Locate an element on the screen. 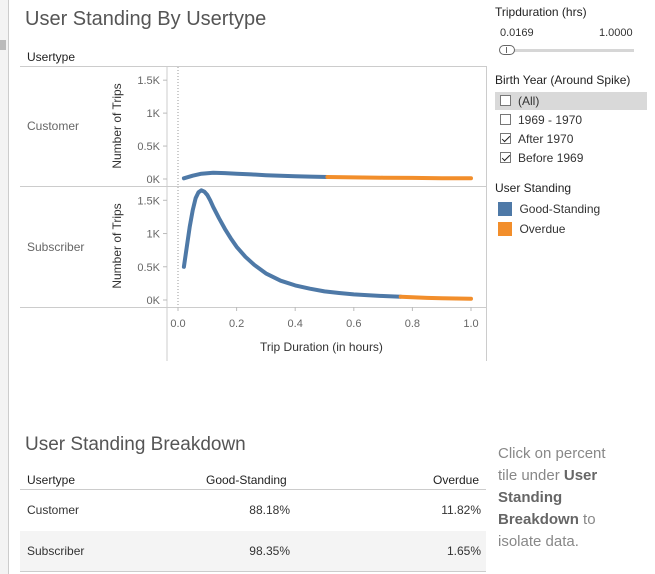 Image resolution: width=655 pixels, height=574 pixels. tripduration-slider-handle-grip is located at coordinates (506, 50).